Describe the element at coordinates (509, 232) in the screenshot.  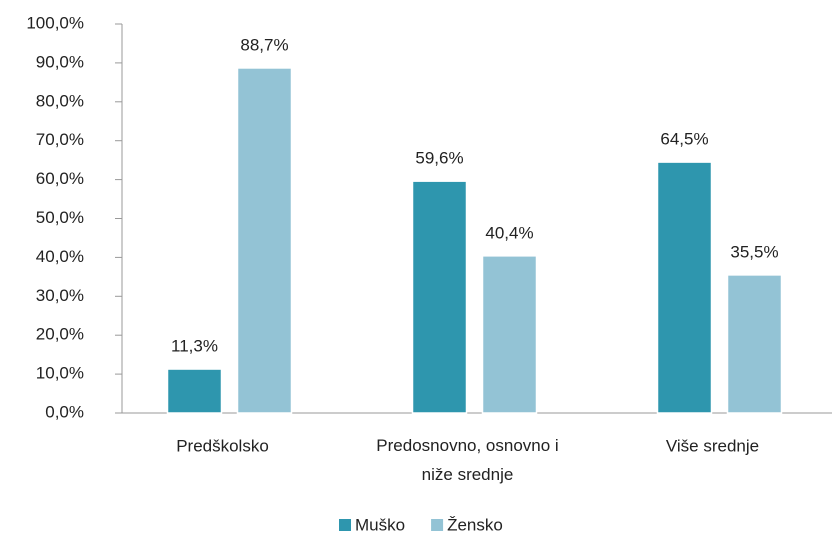
I see `data-label: 40,4%` at that location.